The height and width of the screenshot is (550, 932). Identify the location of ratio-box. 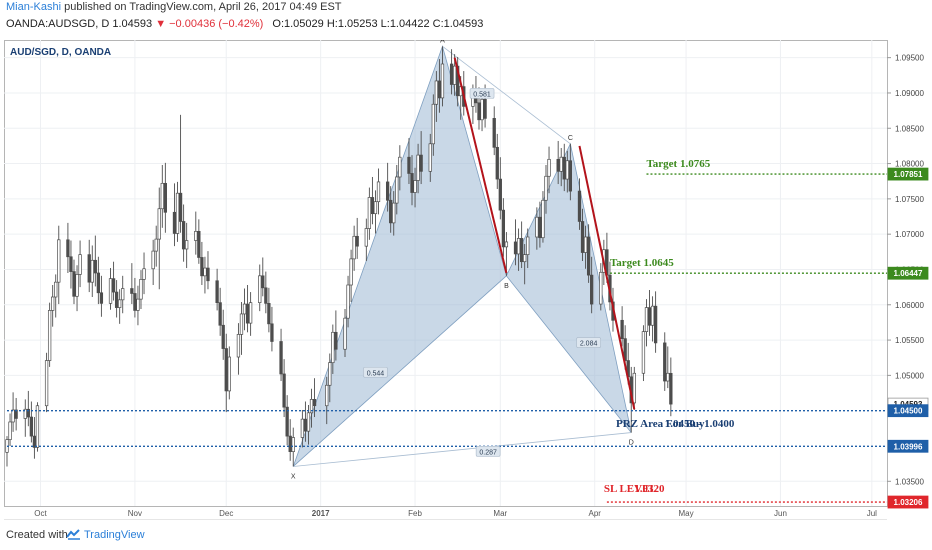
(588, 342).